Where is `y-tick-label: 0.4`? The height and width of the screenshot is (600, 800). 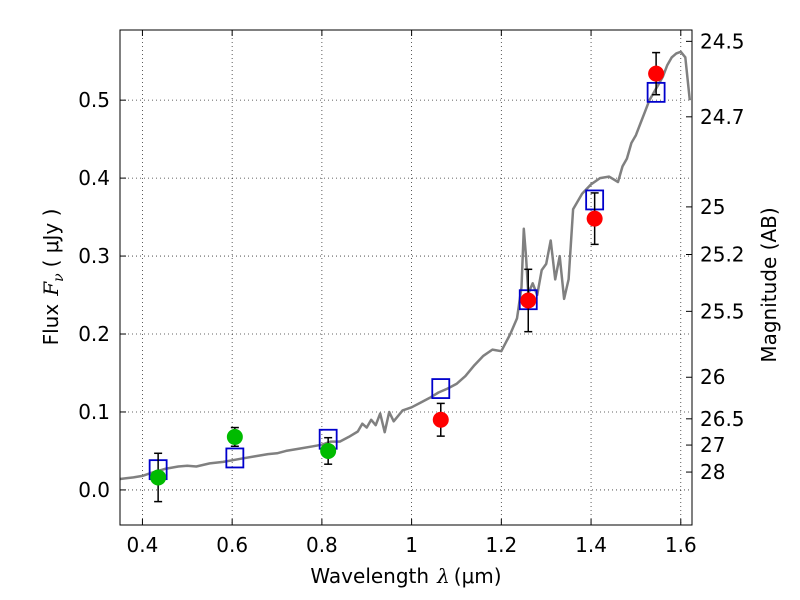
y-tick-label: 0.4 is located at coordinates (94, 178).